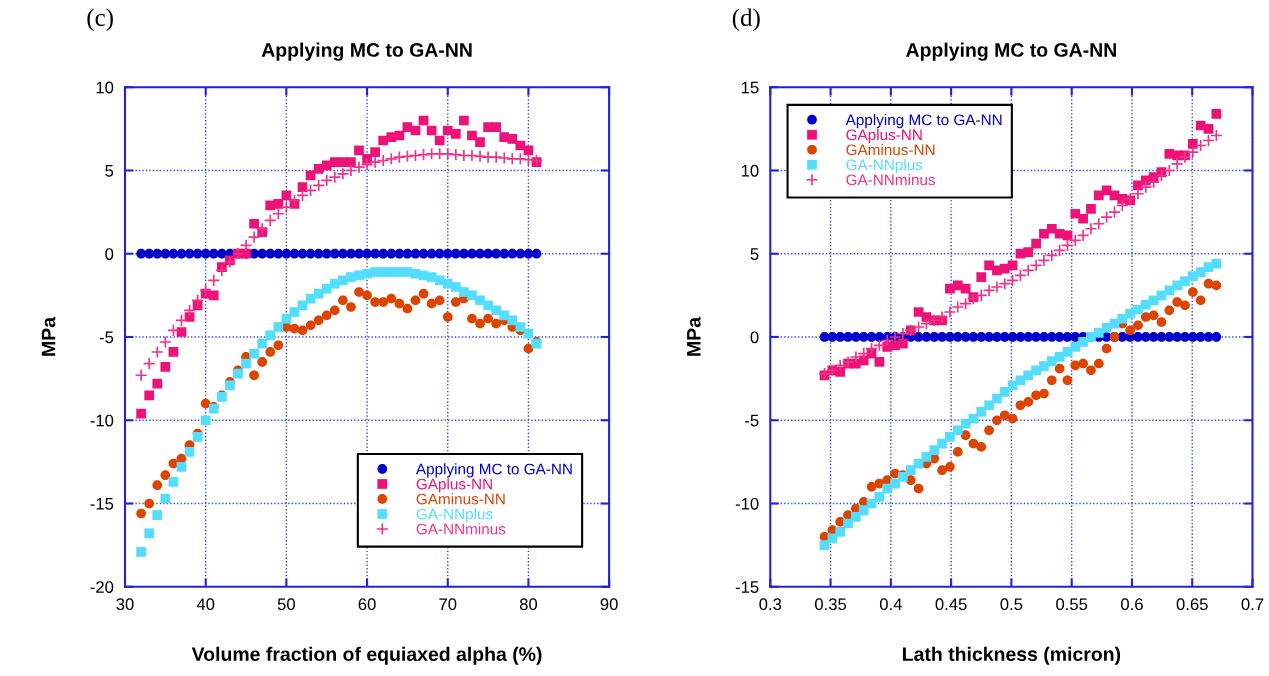  I want to click on x-tick-label: 0.65, so click(1192, 604).